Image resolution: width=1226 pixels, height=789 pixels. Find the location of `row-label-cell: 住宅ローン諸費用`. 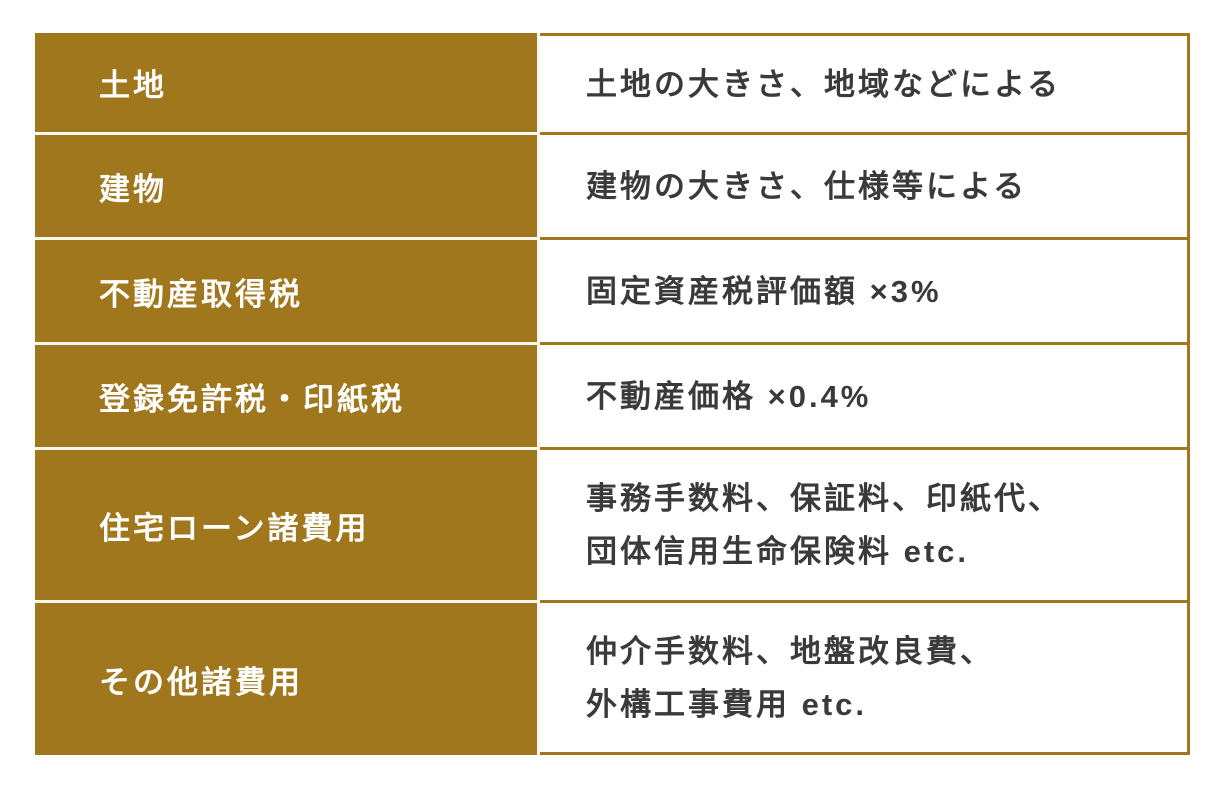

row-label-cell: 住宅ローン諸費用 is located at coordinates (287, 526).